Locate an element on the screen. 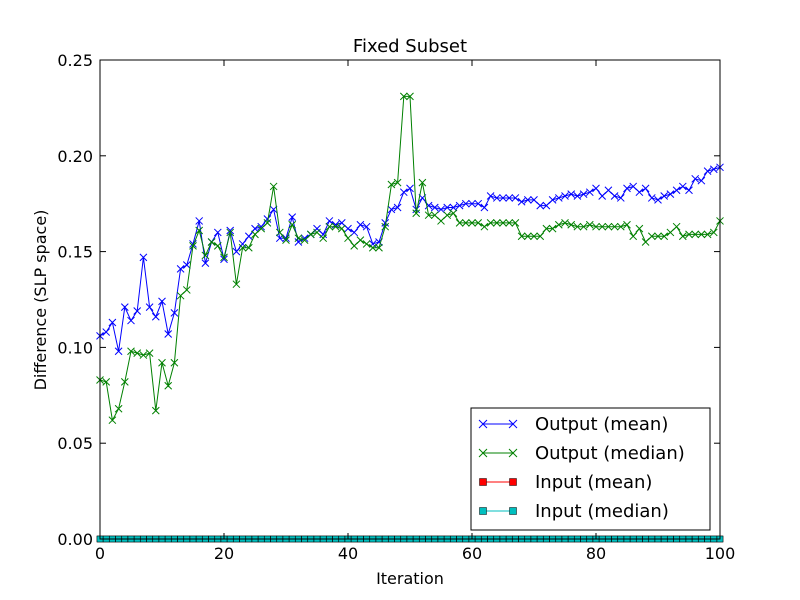 The height and width of the screenshot is (600, 800). legend-item: Output (median) is located at coordinates (581, 453).